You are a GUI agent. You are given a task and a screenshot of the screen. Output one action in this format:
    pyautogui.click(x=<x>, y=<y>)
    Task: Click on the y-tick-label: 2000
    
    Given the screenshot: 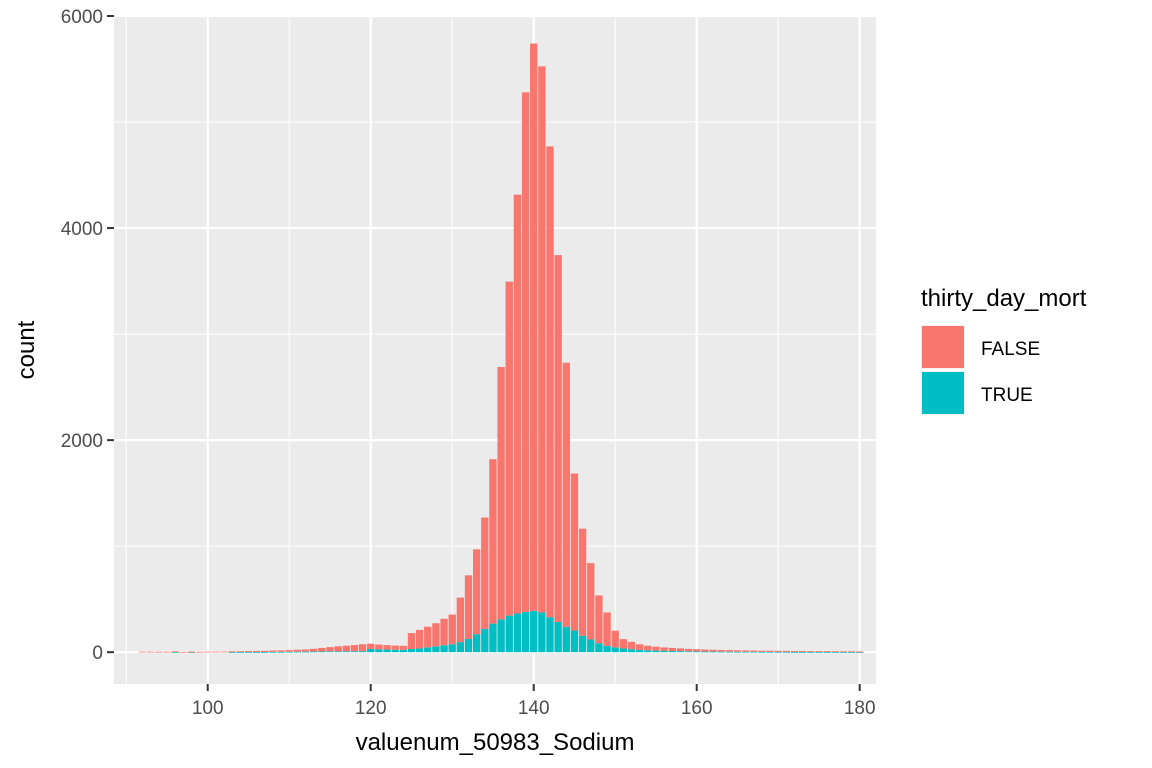 What is the action you would take?
    pyautogui.click(x=82, y=441)
    